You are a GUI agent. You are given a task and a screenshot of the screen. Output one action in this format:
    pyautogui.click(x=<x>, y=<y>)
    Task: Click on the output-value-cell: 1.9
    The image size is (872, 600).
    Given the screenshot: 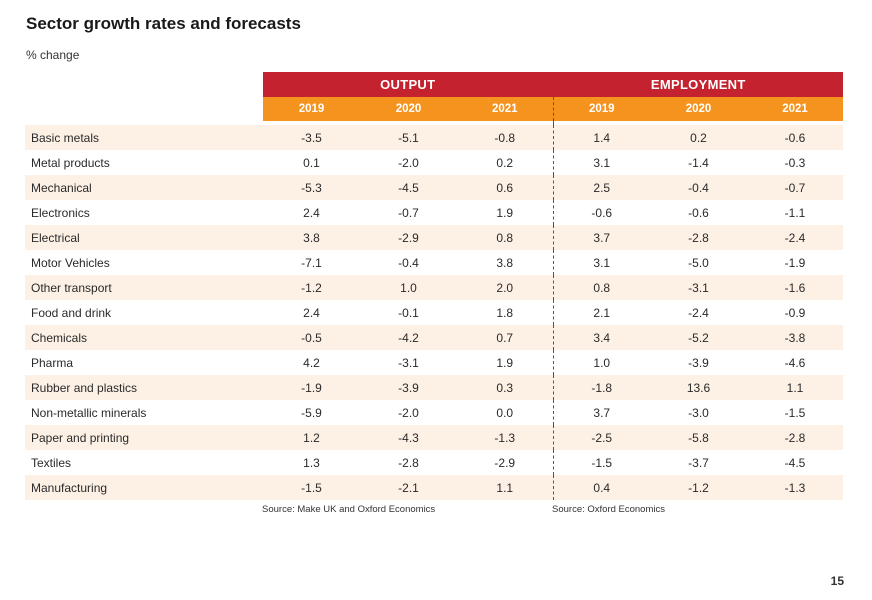 What is the action you would take?
    pyautogui.click(x=505, y=362)
    